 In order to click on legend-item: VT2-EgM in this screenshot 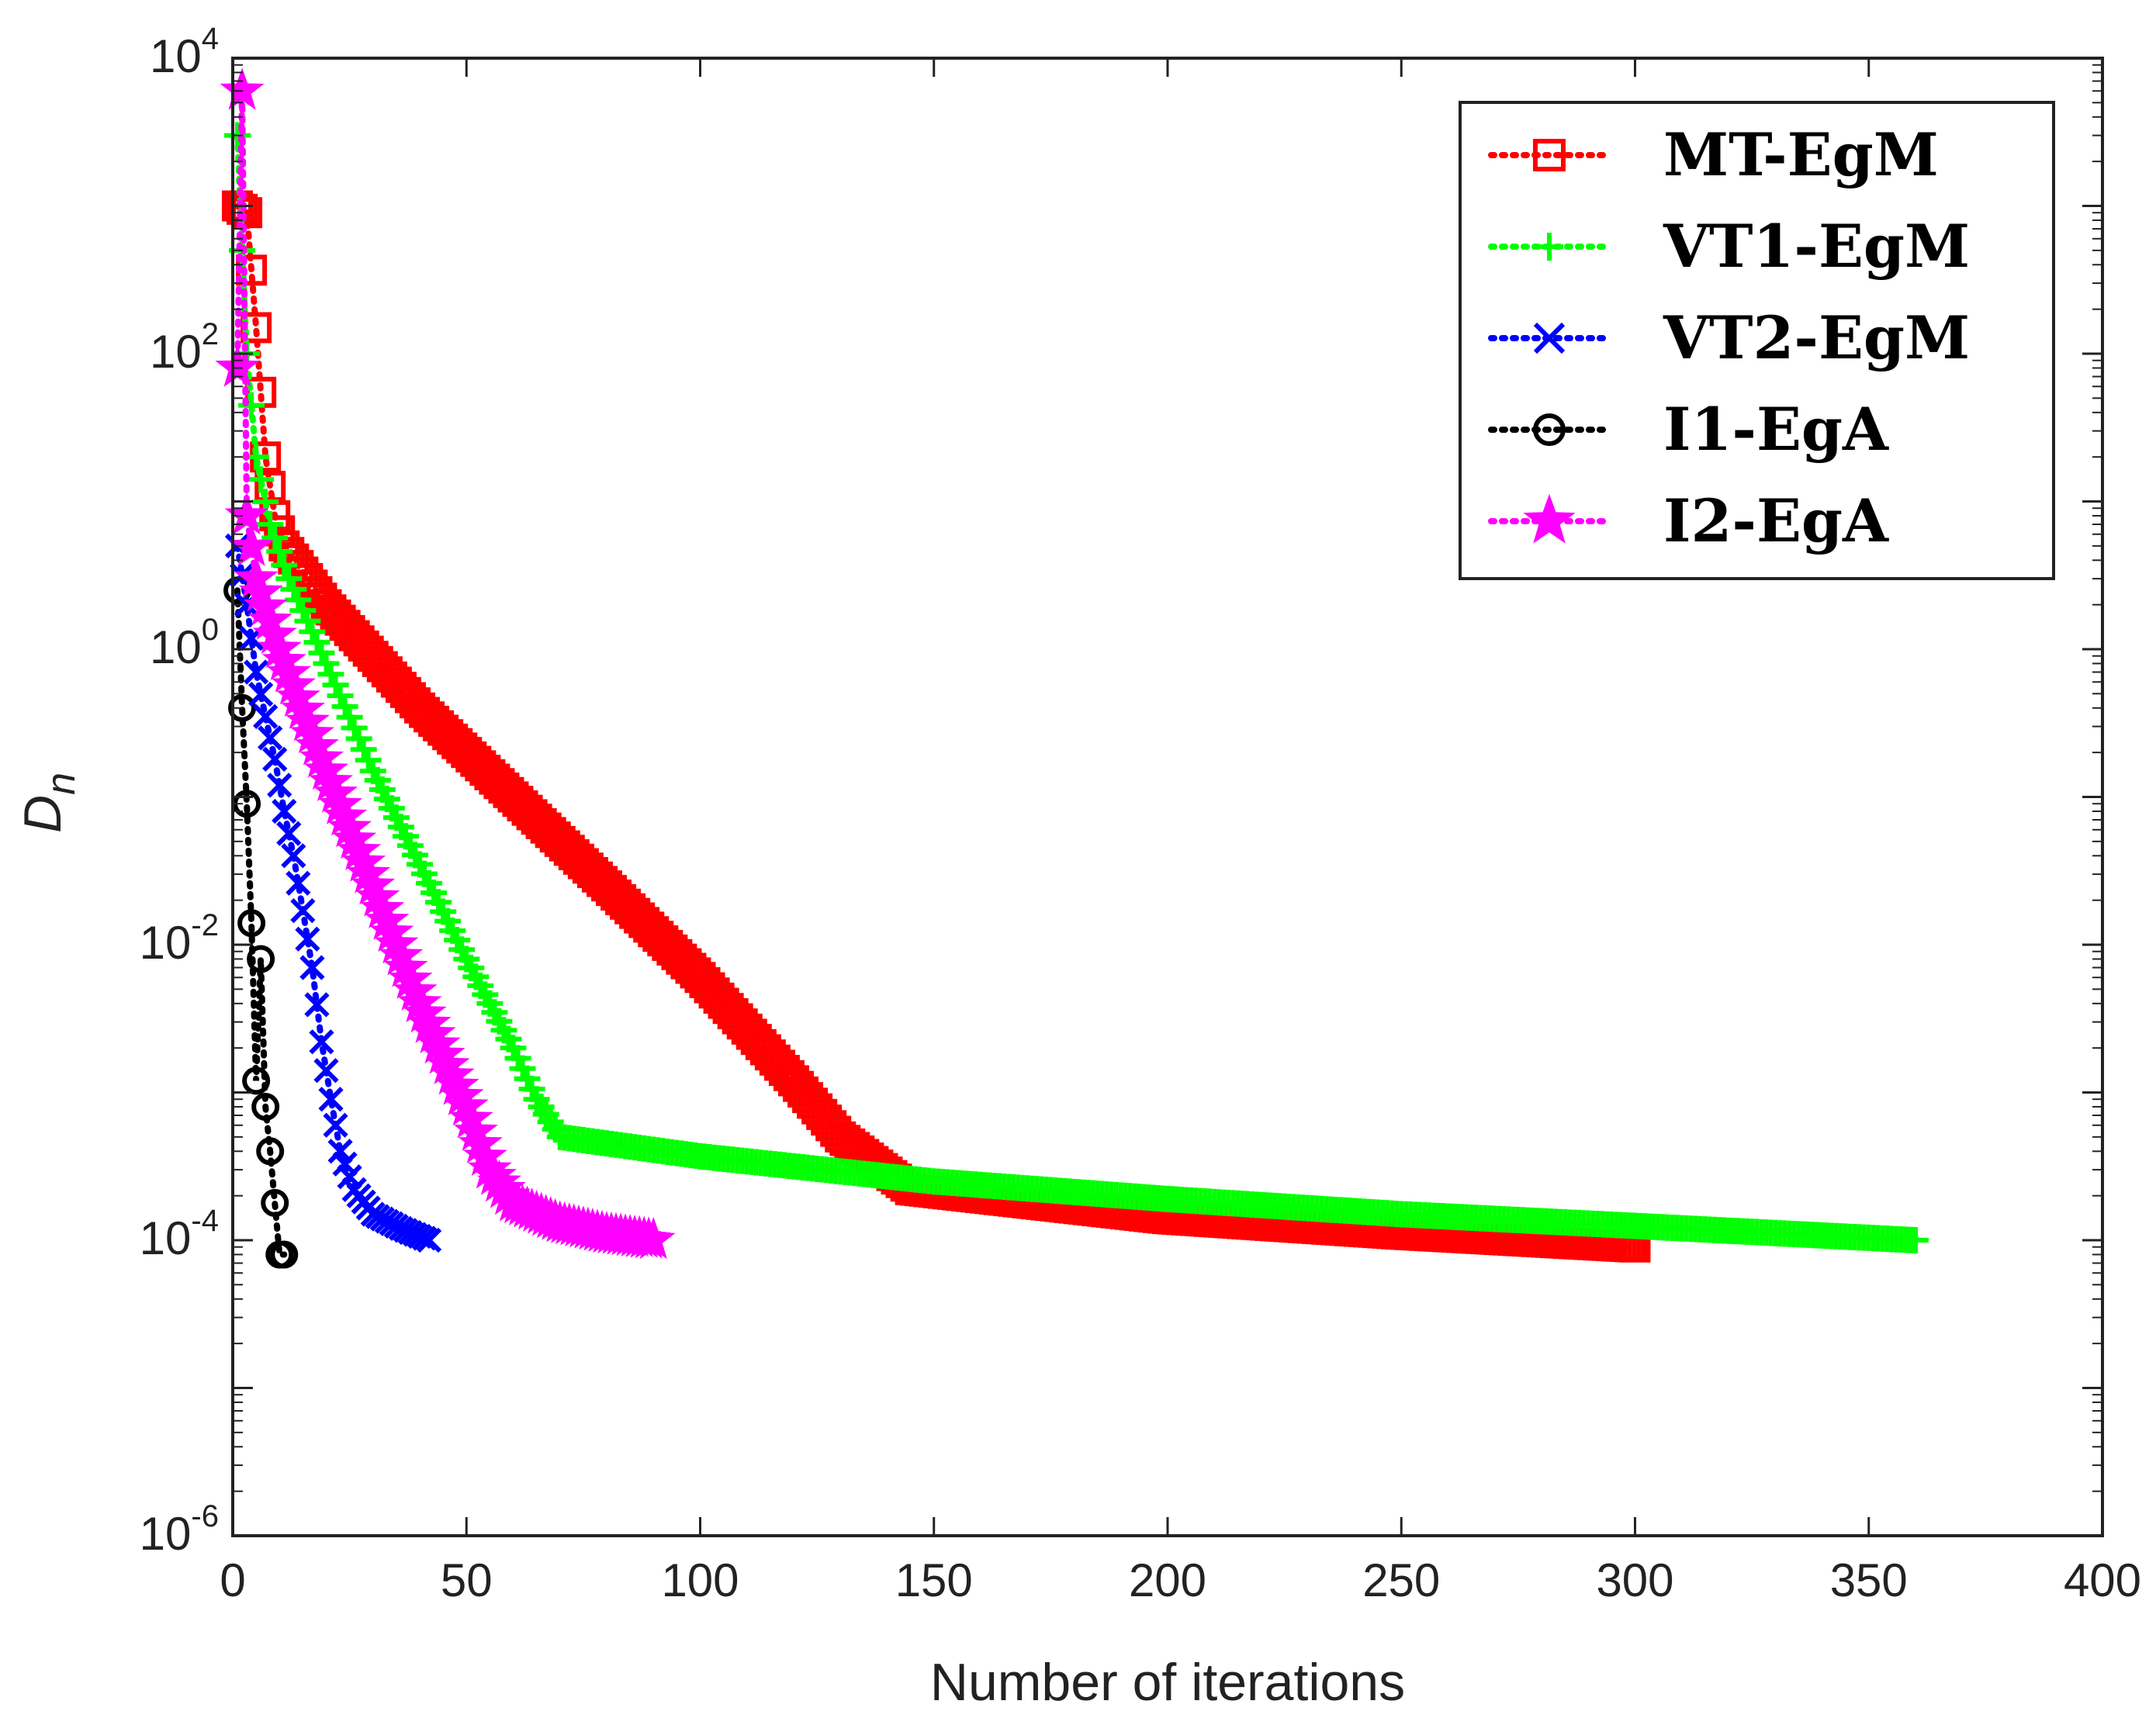, I will do `click(1729, 337)`.